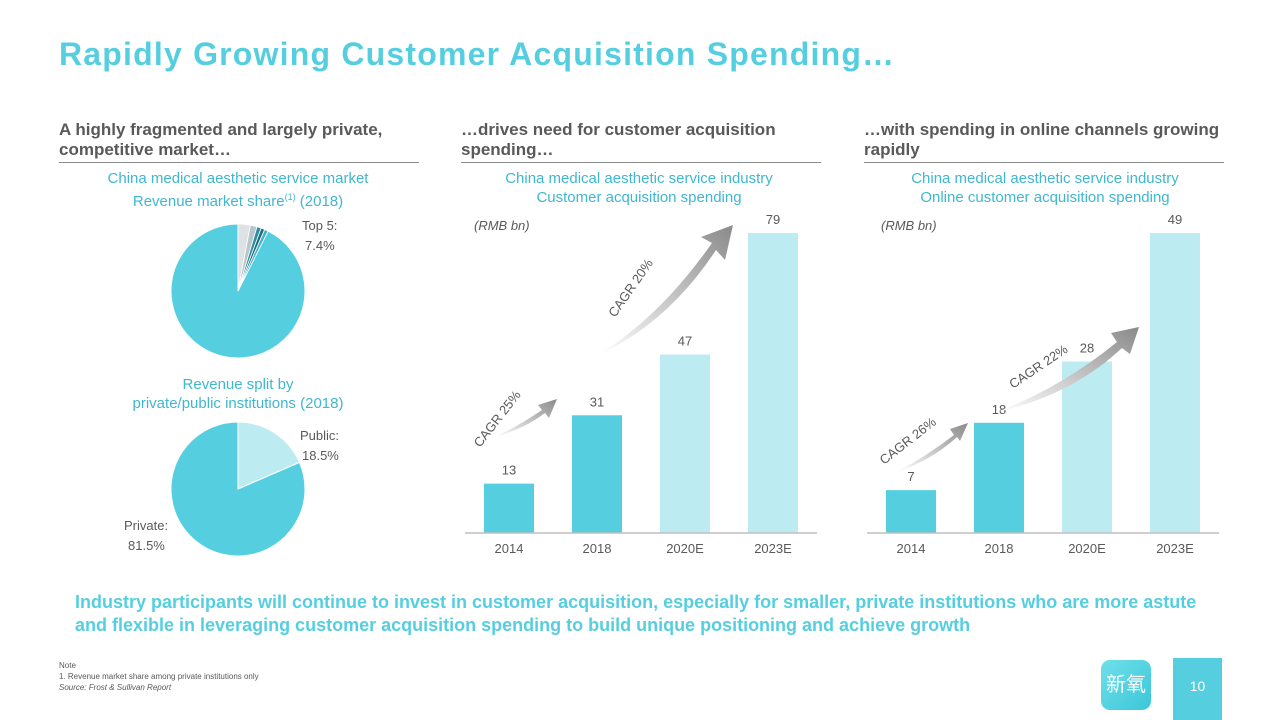 The image size is (1280, 720). What do you see at coordinates (238, 178) in the screenshot?
I see `pie1-subtitle-line1: China medical aesthetic service market` at bounding box center [238, 178].